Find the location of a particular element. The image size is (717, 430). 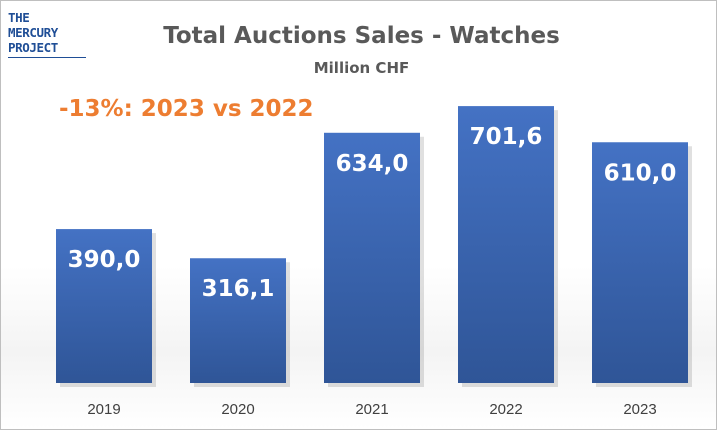

logo-line: THE is located at coordinates (19, 17).